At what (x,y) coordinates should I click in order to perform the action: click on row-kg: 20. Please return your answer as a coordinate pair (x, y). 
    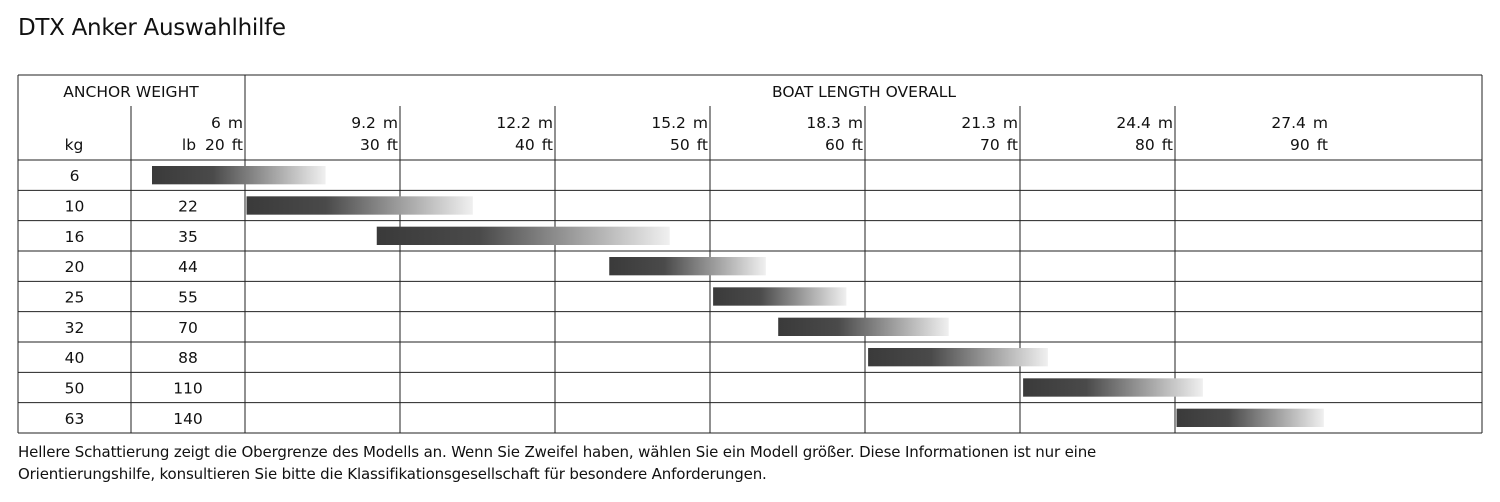
    Looking at the image, I should click on (75, 267).